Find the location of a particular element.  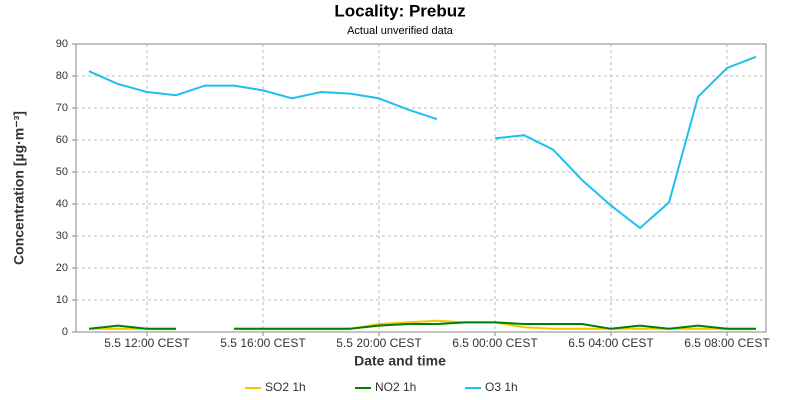

y-tick-label: 80 is located at coordinates (62, 76).